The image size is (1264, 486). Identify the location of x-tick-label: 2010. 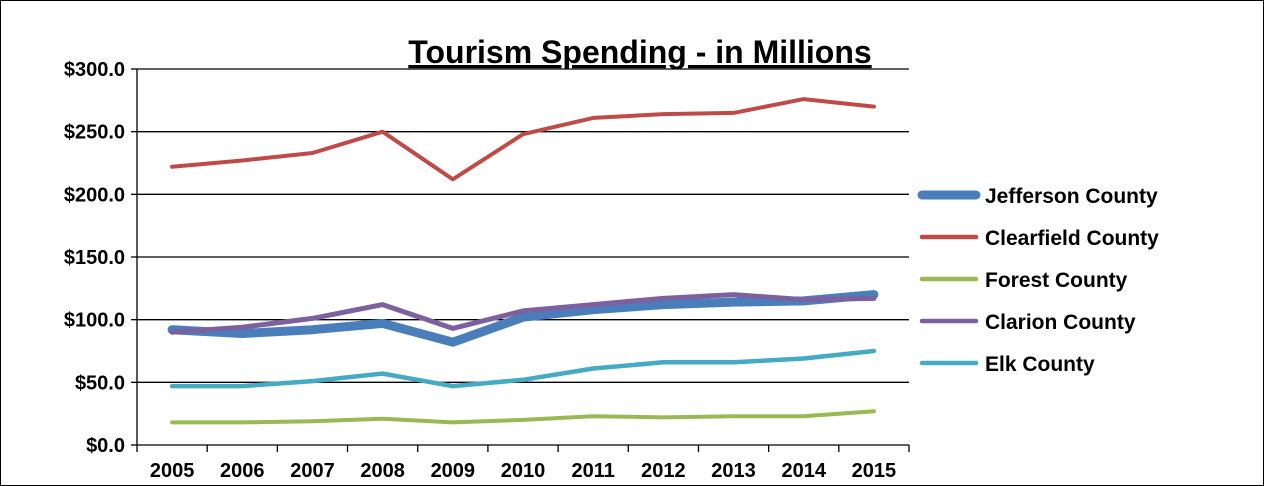
(523, 471).